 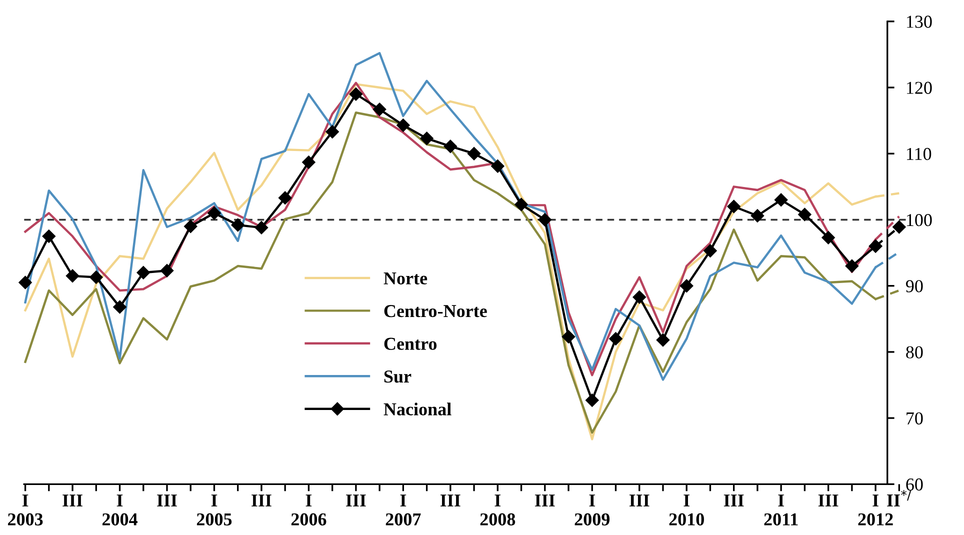 What do you see at coordinates (398, 376) in the screenshot?
I see `legend-label: Sur` at bounding box center [398, 376].